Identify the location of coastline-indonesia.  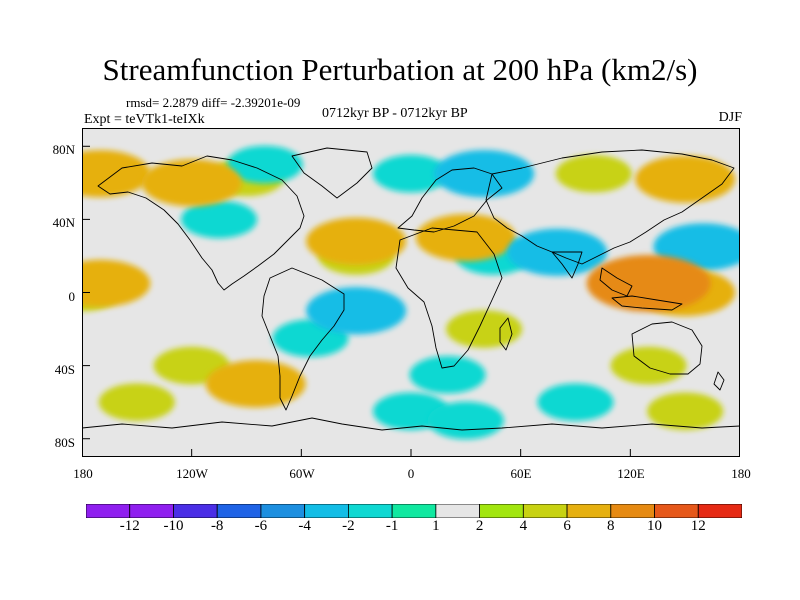
(647, 303).